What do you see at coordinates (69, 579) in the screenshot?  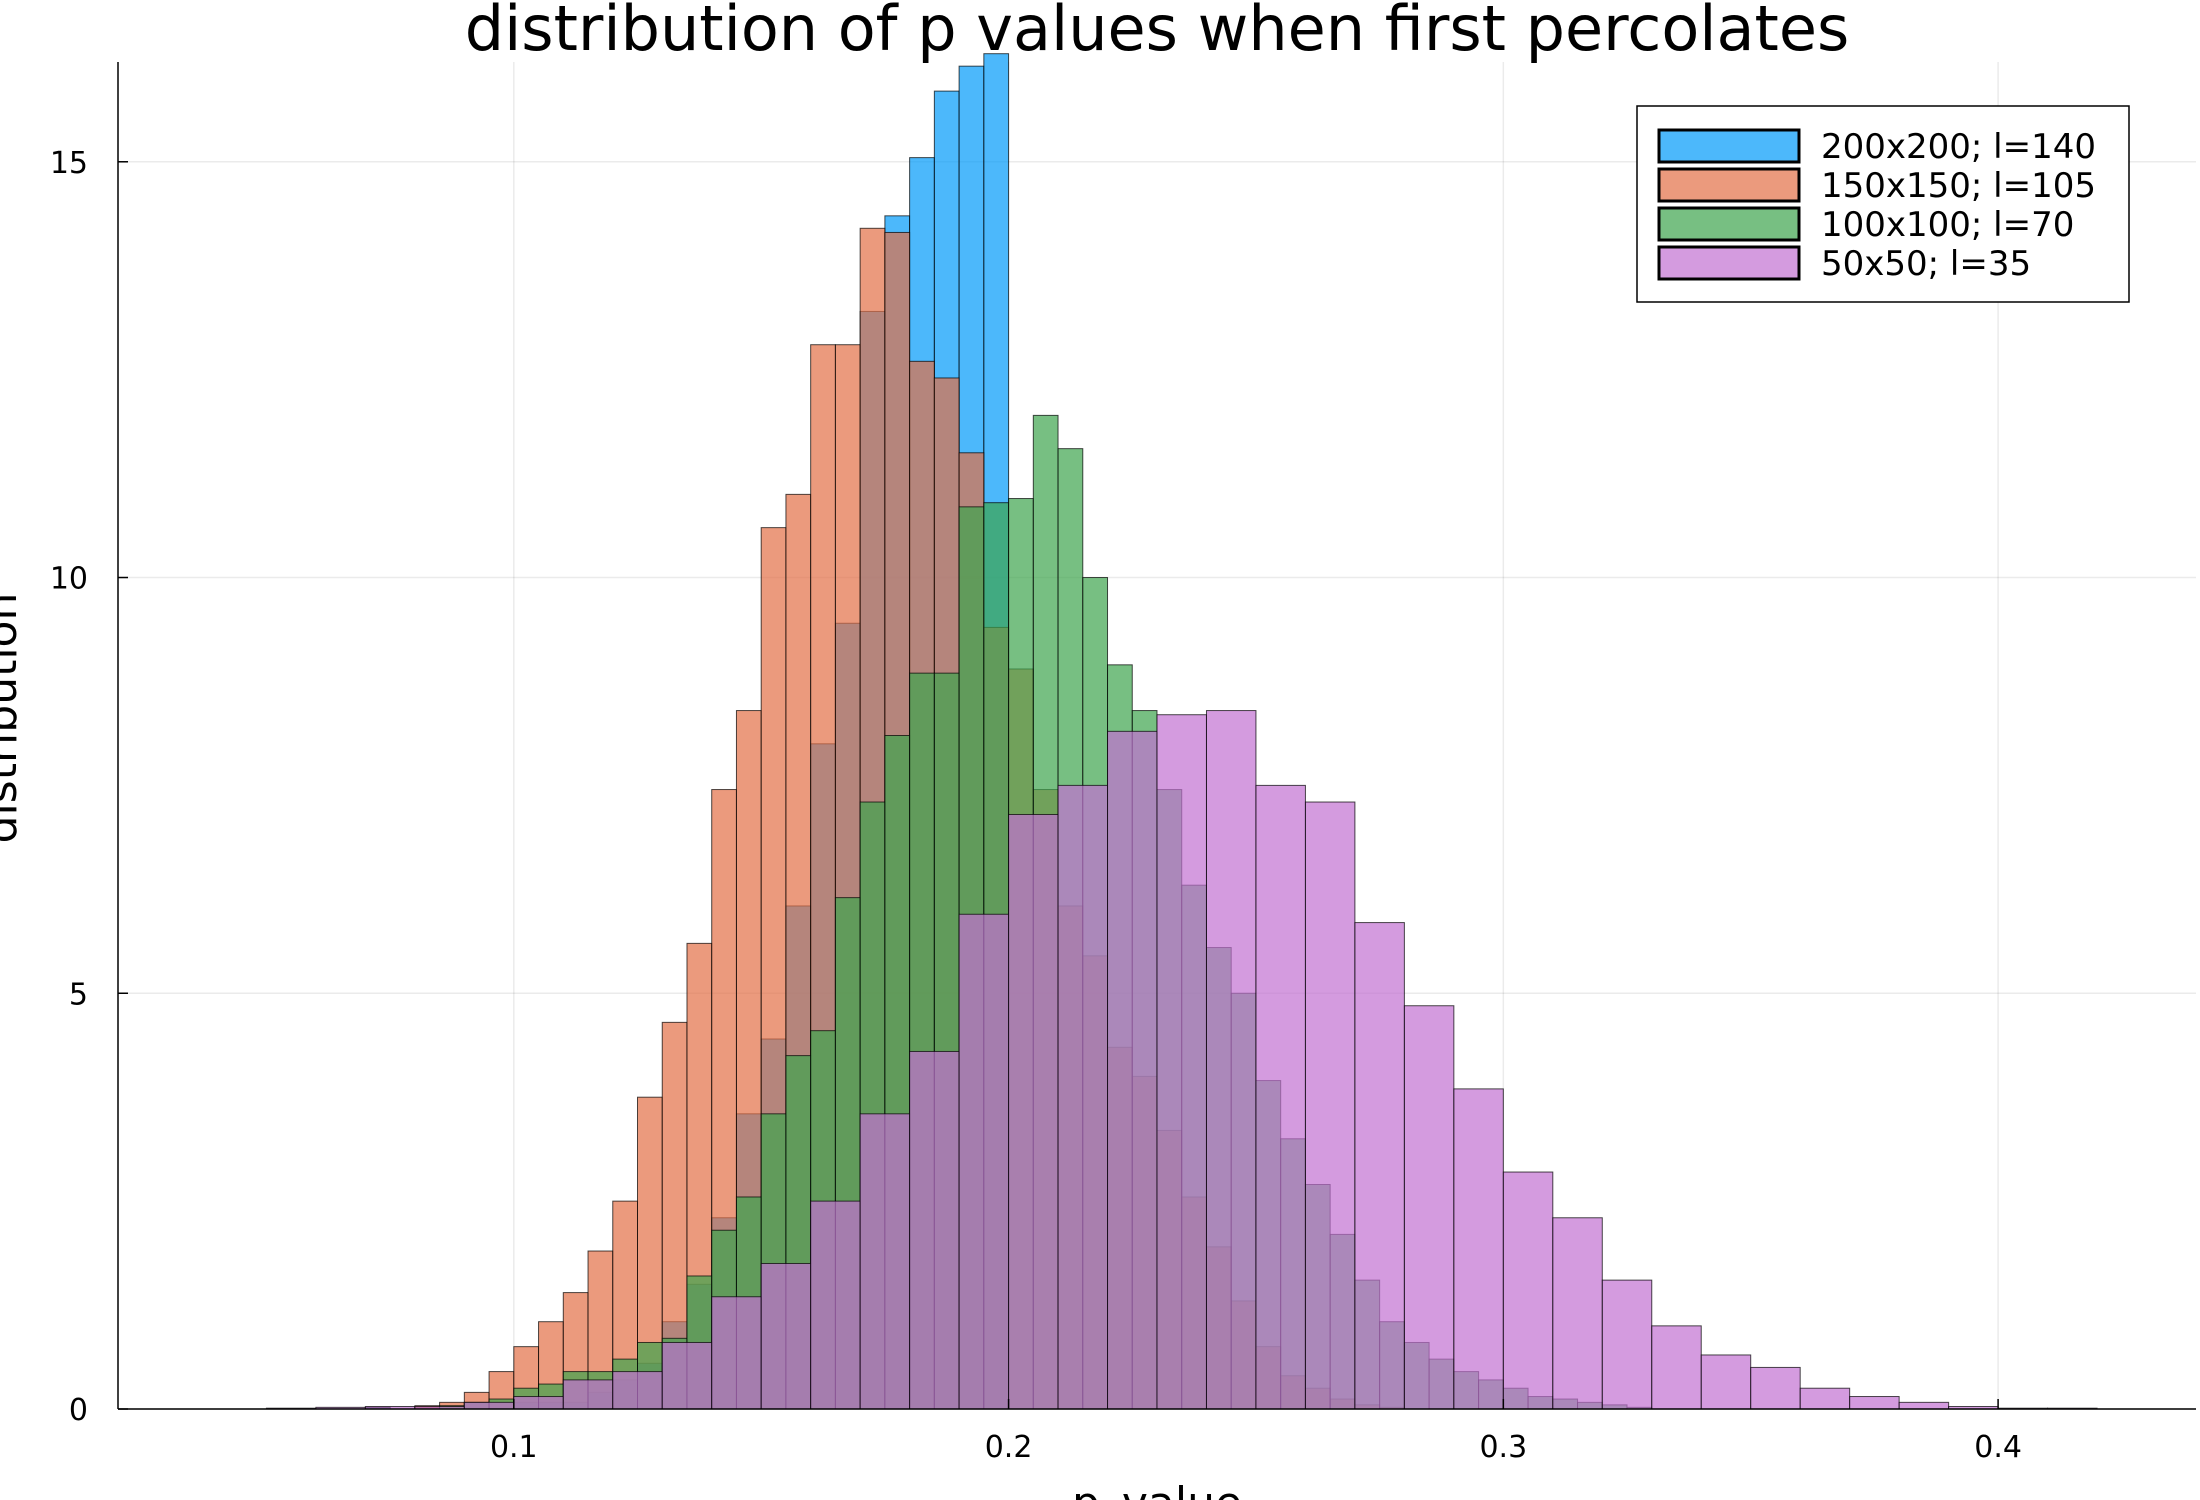 I see `y-tick-label: 10` at bounding box center [69, 579].